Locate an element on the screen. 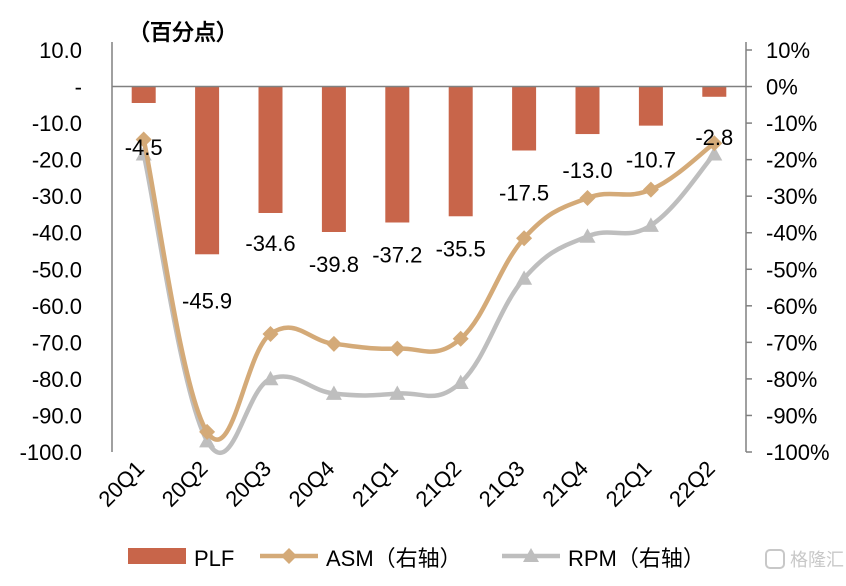  bar-data-label: -45.9 is located at coordinates (207, 300).